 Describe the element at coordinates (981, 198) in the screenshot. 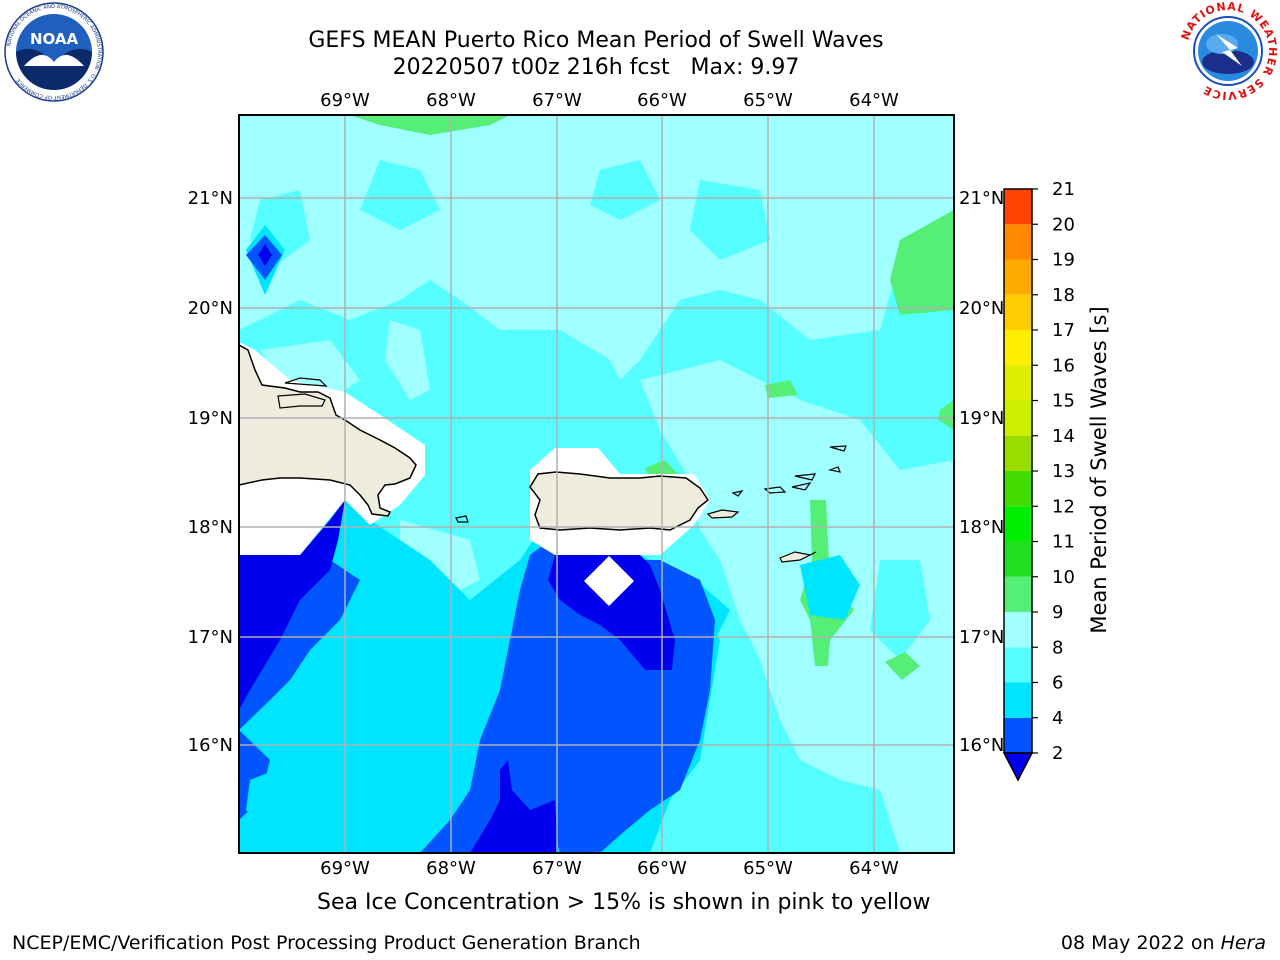

I see `lat-label-right: 21°N` at that location.